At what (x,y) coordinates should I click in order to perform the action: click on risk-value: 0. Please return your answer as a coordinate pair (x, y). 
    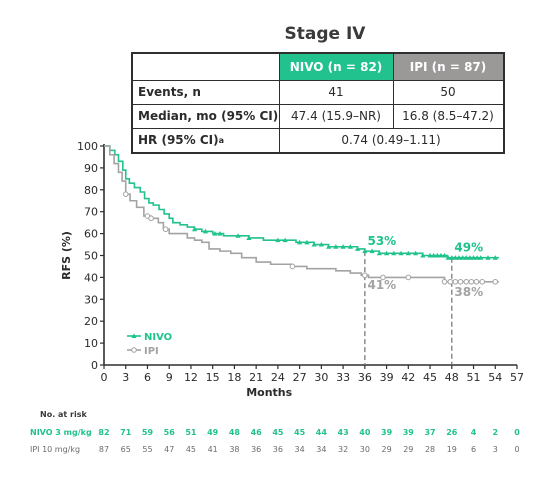
    Looking at the image, I should click on (517, 432).